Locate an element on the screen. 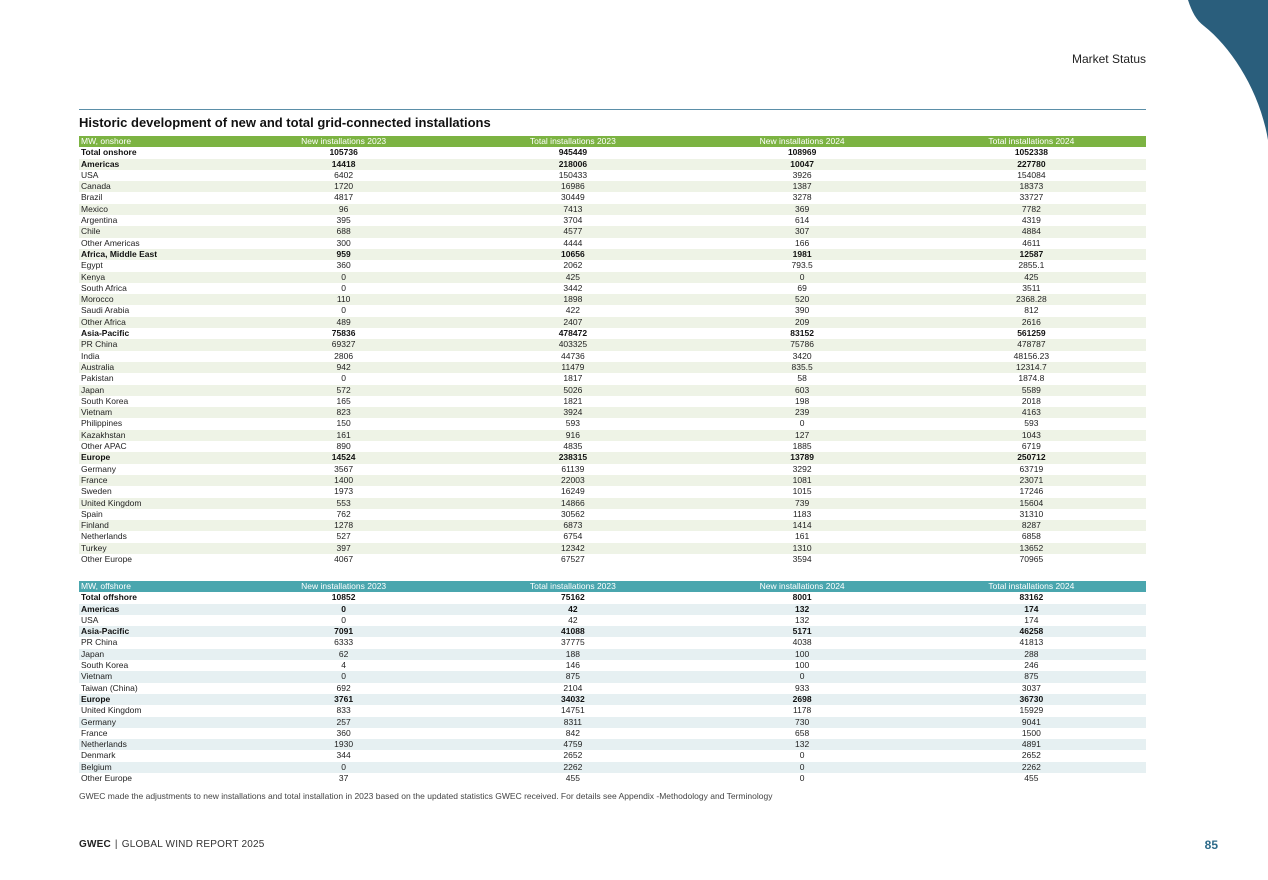  table-cell: 13789 is located at coordinates (802, 457).